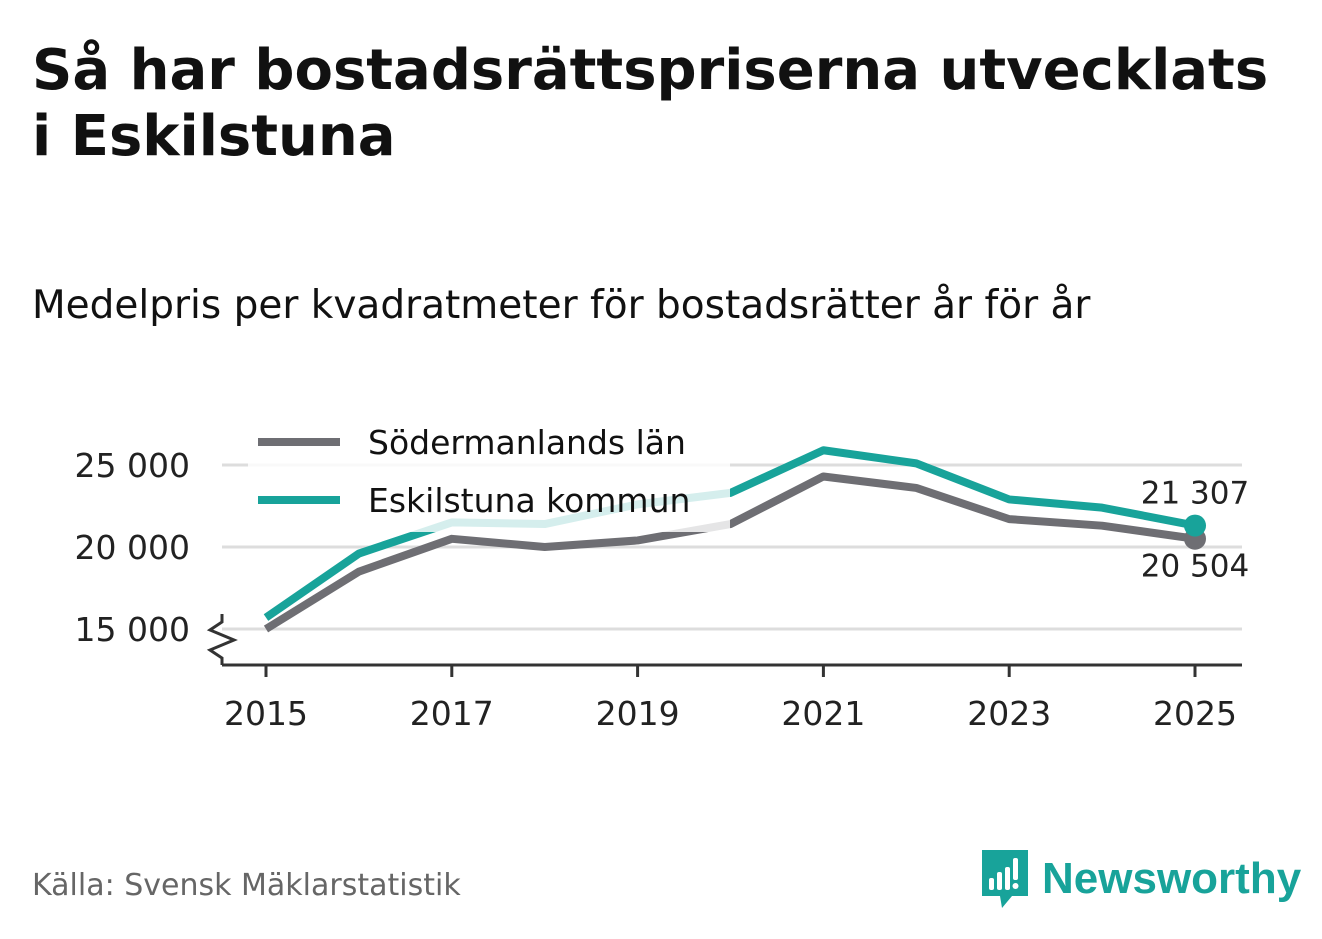 This screenshot has height=939, width=1322. I want to click on source-note: Källa: Svensk Mäklarstatistik, so click(246, 885).